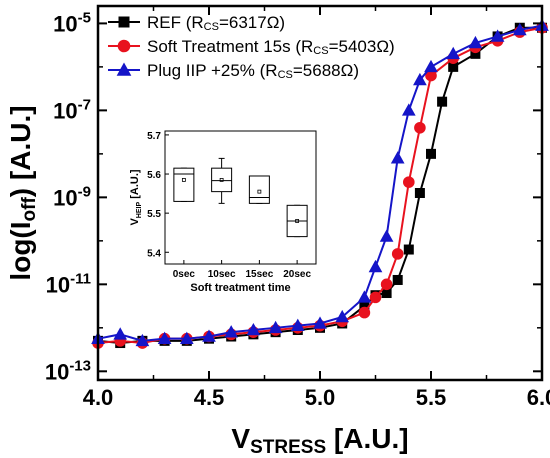 This screenshot has width=550, height=458. What do you see at coordinates (154, 136) in the screenshot?
I see `inset-y-tick-label: 5.7` at bounding box center [154, 136].